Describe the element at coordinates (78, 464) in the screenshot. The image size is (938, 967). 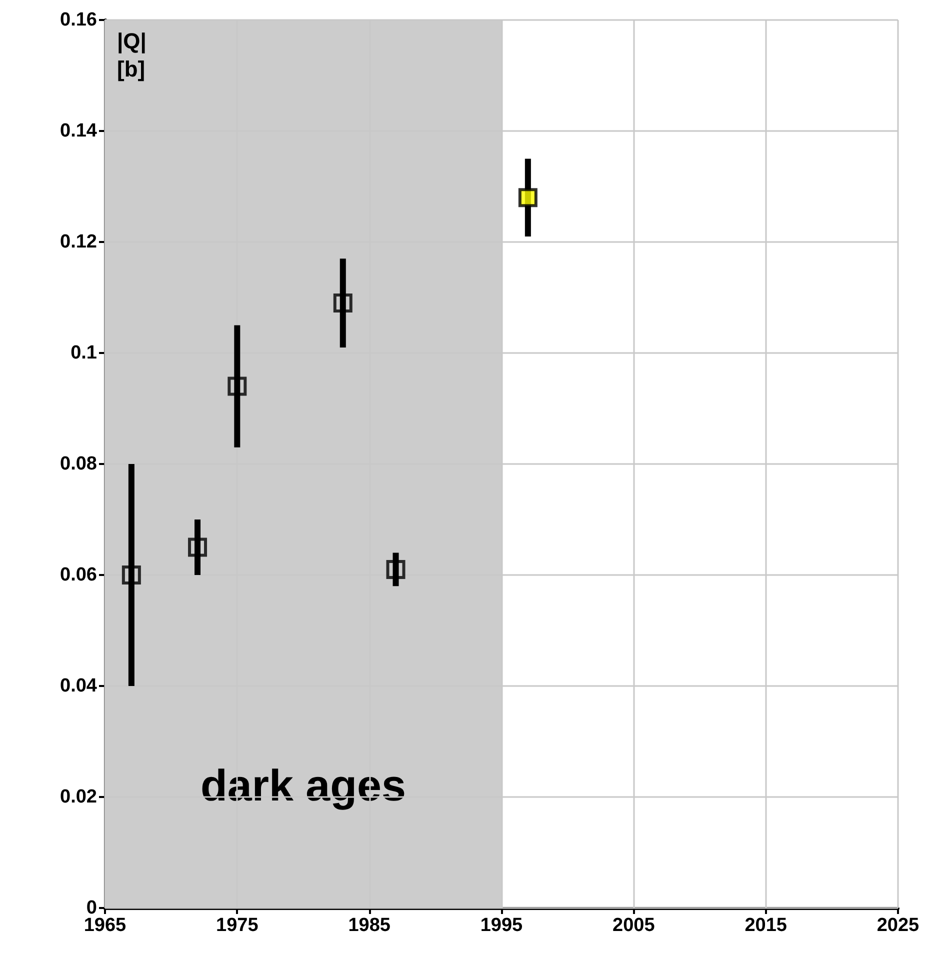
I see `y-tick-label: 0.08` at that location.